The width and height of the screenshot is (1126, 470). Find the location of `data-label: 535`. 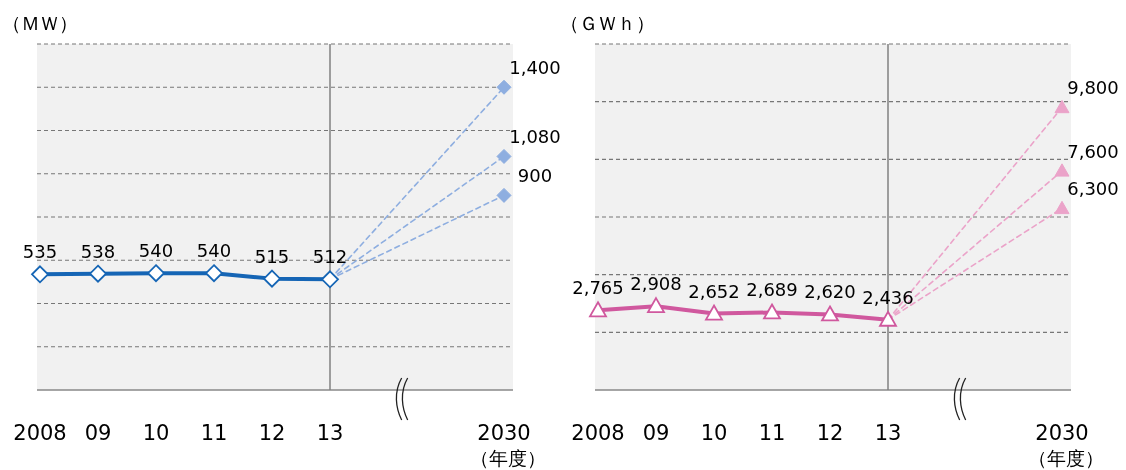

data-label: 535 is located at coordinates (40, 252).